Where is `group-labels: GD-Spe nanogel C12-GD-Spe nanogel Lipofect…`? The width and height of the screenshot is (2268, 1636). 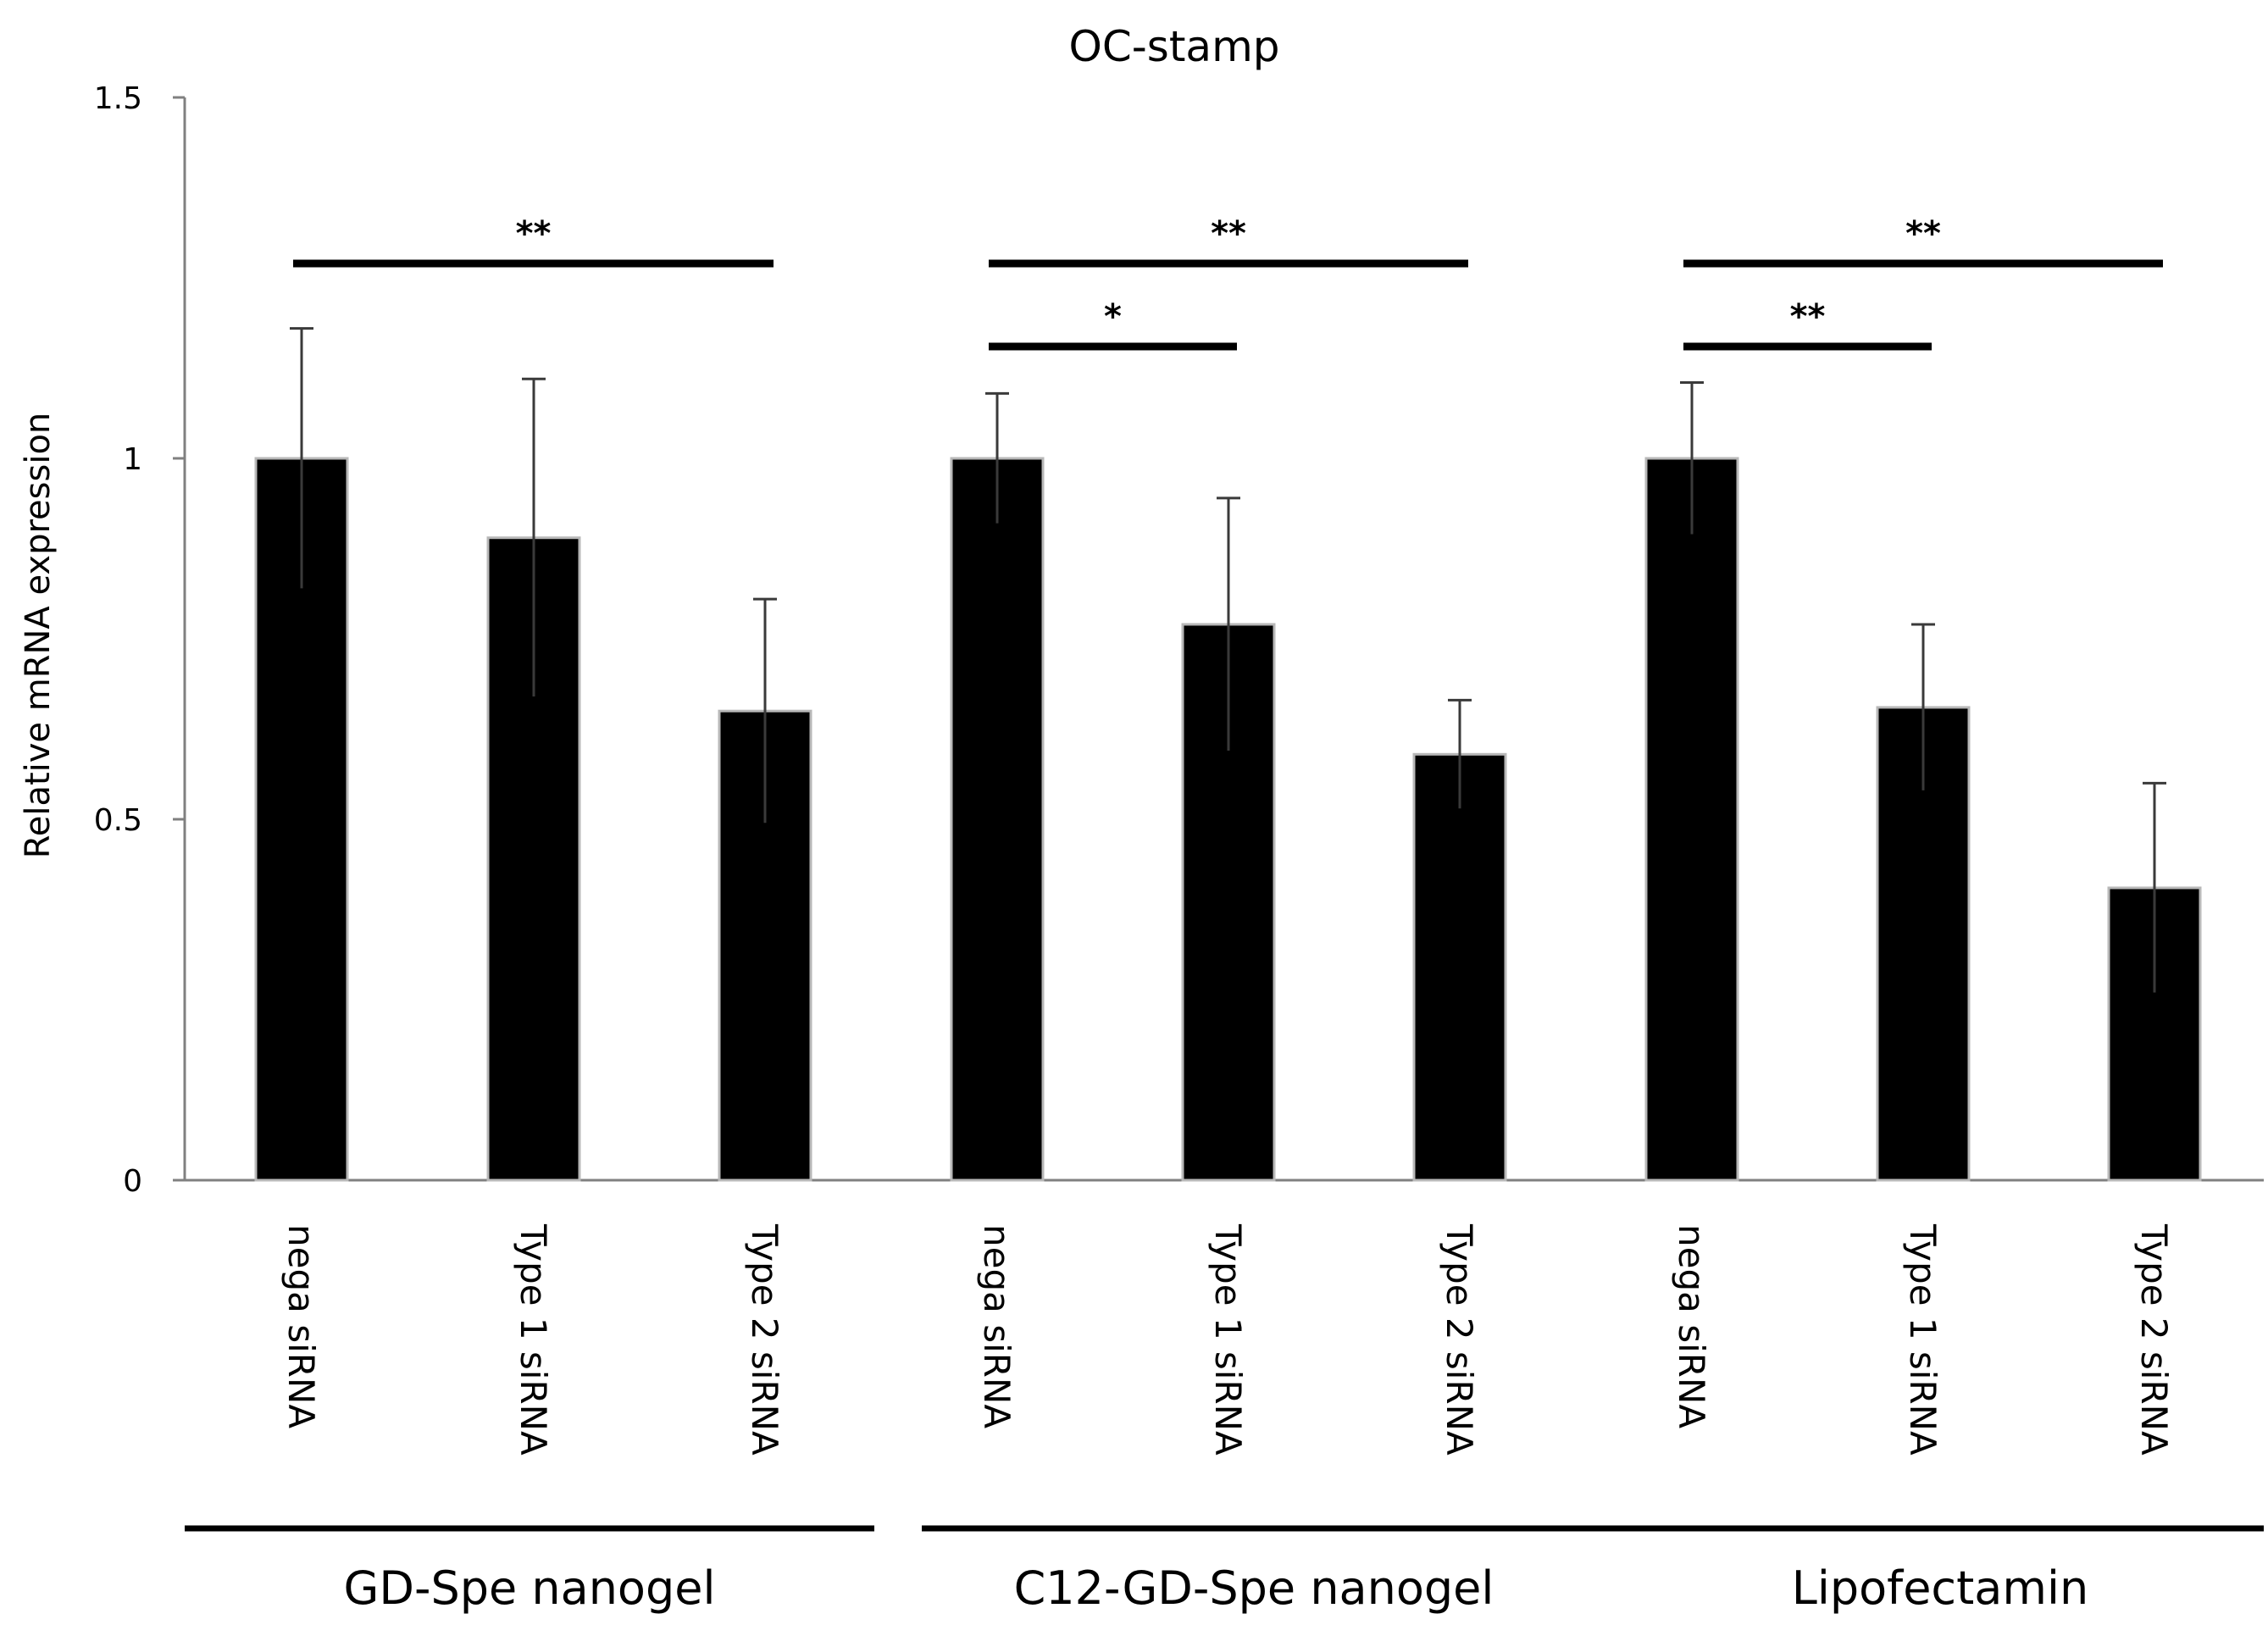
group-labels: GD-Spe nanogel C12-GD-Spe nanogel Lipofect… is located at coordinates (1224, 1570).